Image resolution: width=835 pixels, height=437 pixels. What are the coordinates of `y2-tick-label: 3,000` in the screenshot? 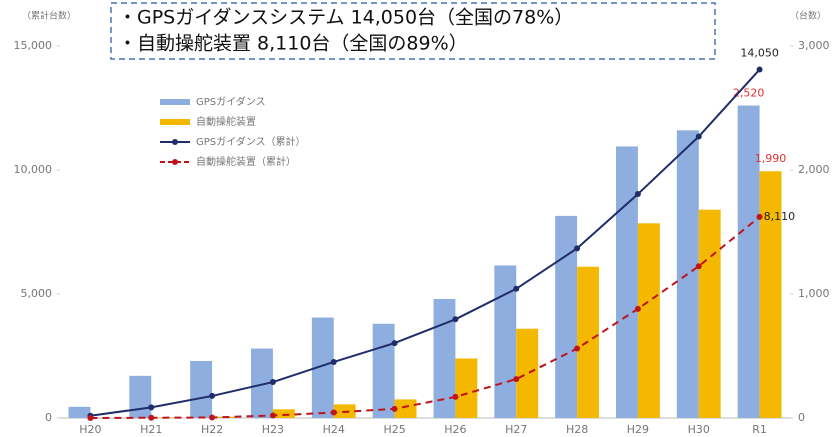 It's located at (814, 45).